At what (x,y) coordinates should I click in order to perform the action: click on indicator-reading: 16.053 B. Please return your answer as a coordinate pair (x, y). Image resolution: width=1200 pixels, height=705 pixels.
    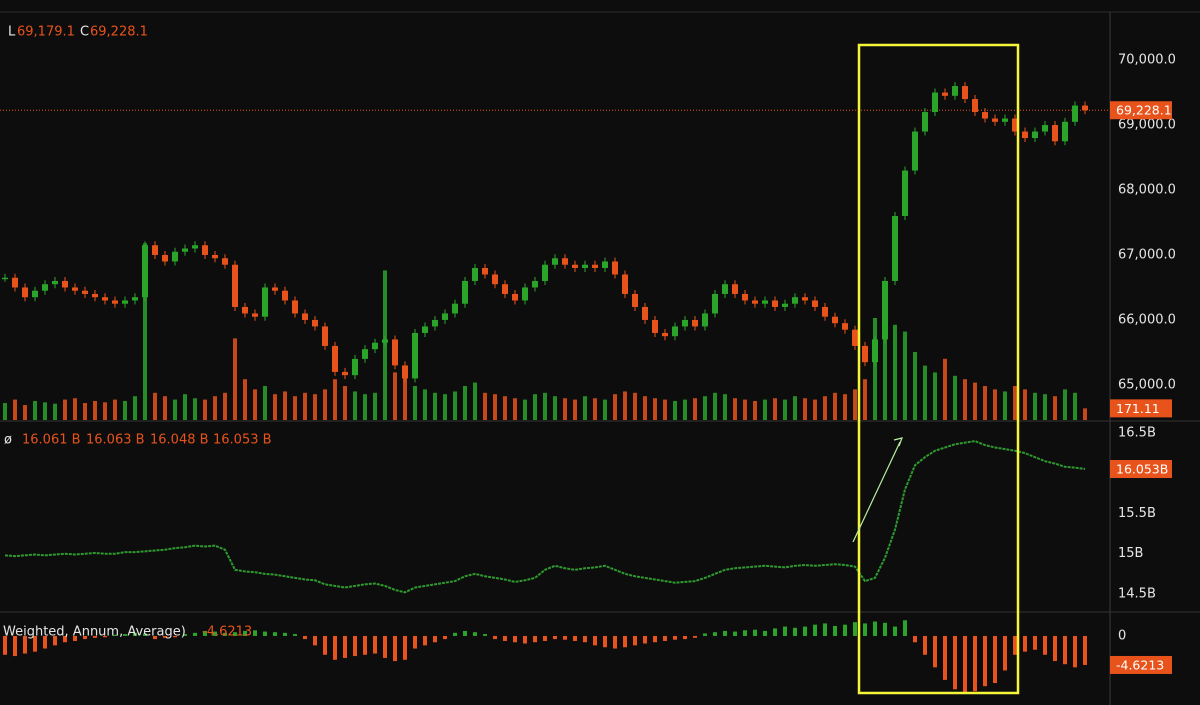
    Looking at the image, I should click on (242, 440).